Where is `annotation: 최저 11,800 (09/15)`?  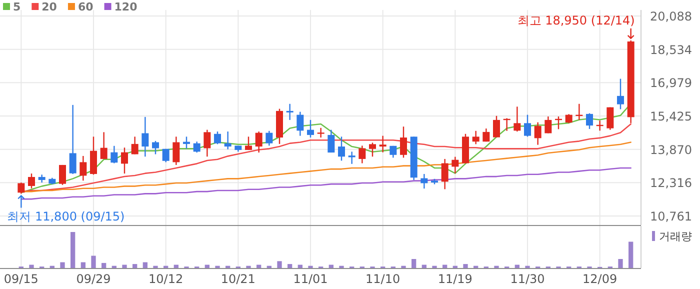
annotation: 최저 11,800 (09/15) is located at coordinates (66, 217).